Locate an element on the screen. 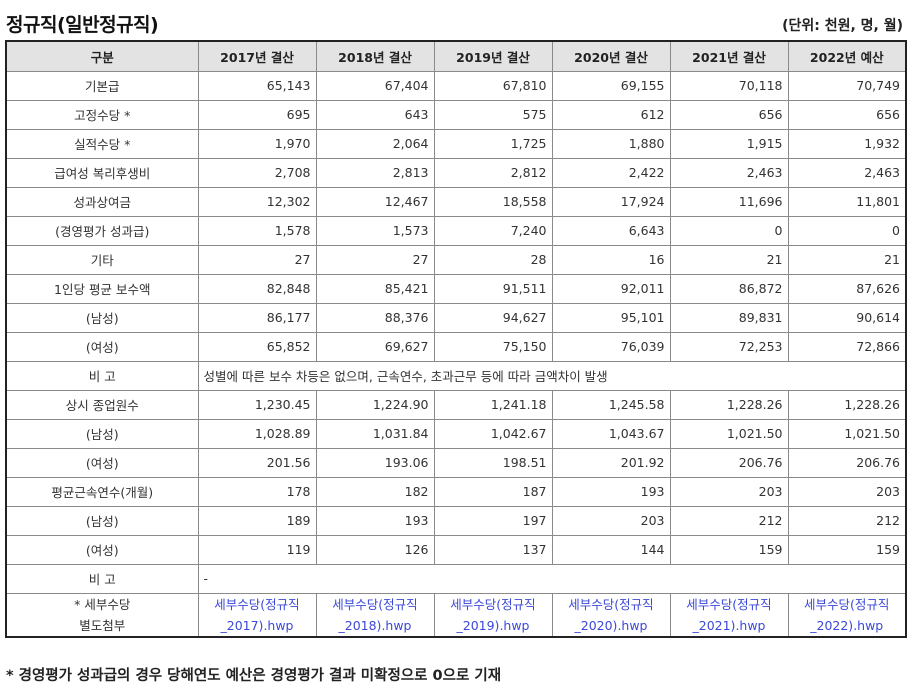  cell-value: 159 is located at coordinates (847, 549).